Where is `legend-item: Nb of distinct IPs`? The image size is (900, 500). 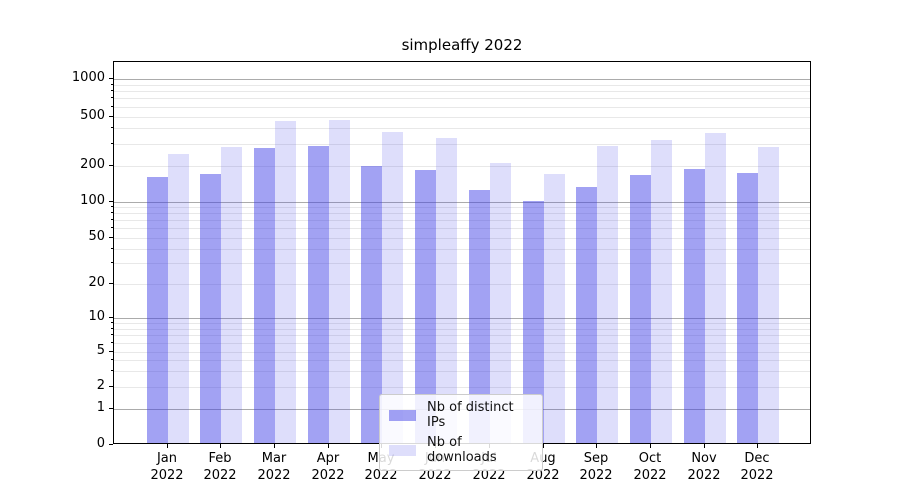
legend-item: Nb of distinct IPs is located at coordinates (461, 415).